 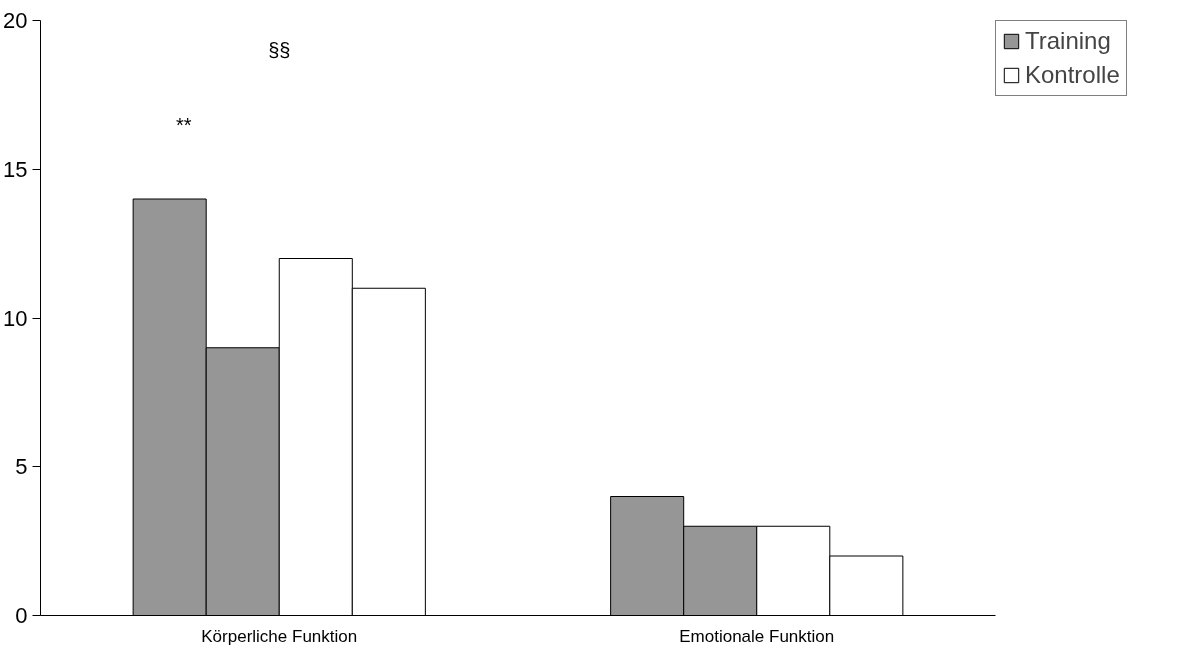 I want to click on y-tick-label: 15, so click(x=15, y=169).